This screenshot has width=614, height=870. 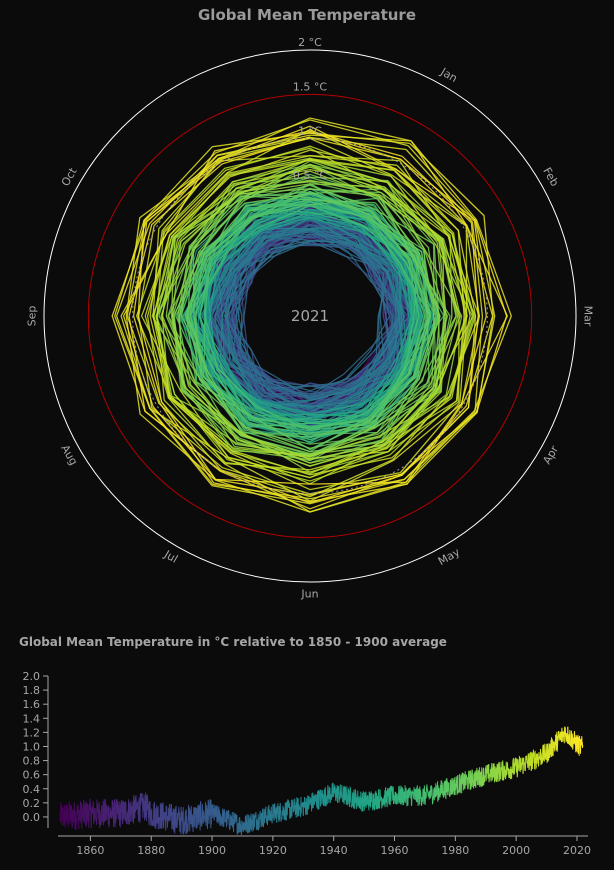 What do you see at coordinates (514, 766) in the screenshot?
I see `timeseries-year-1999` at bounding box center [514, 766].